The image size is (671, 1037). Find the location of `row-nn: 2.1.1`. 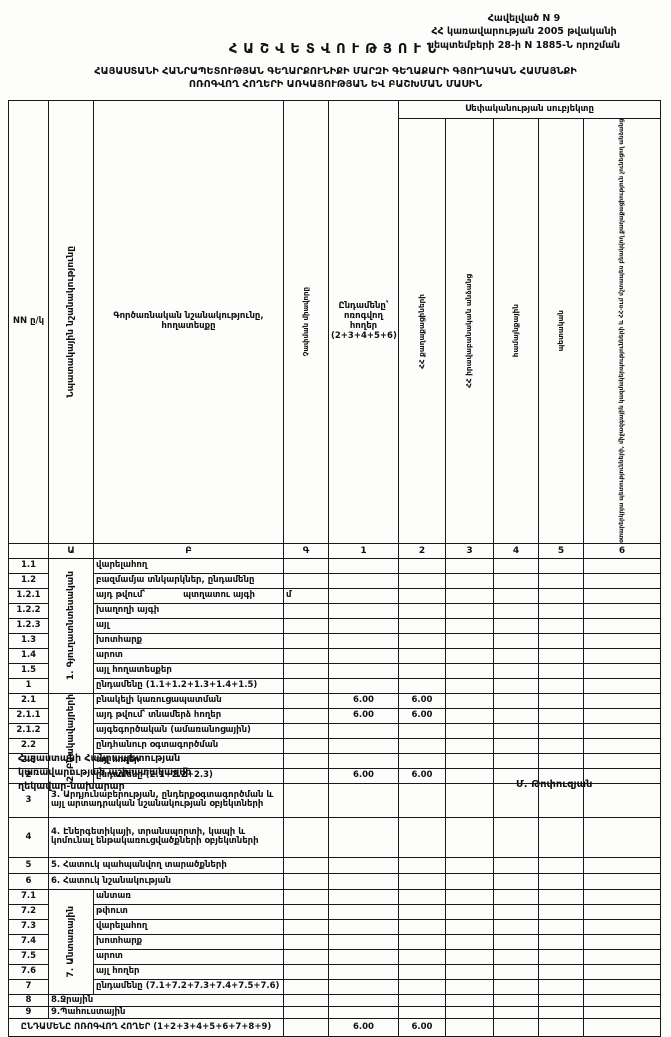

row-nn: 2.1.1 is located at coordinates (28, 715).